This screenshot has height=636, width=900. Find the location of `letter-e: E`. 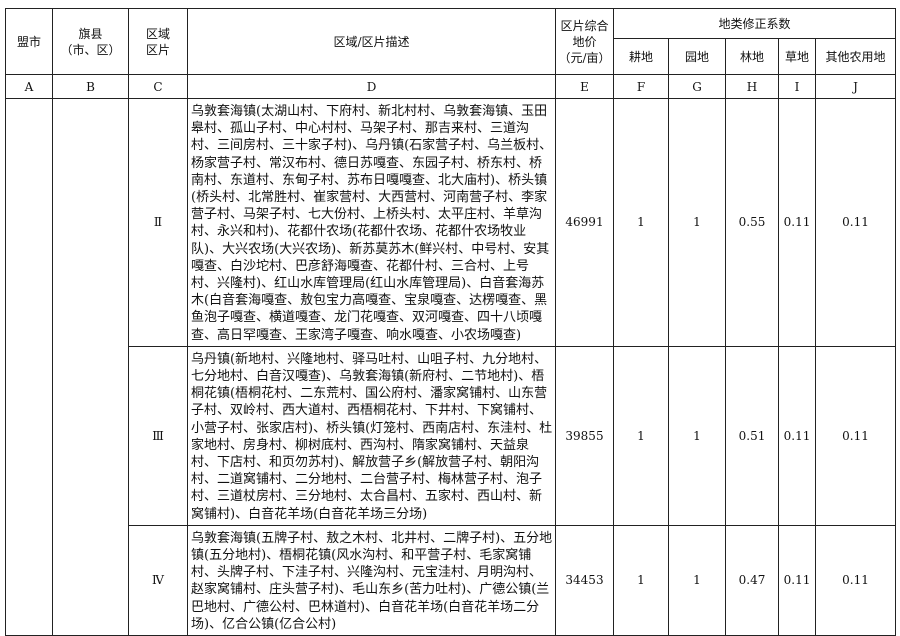

letter-e: E is located at coordinates (584, 86).